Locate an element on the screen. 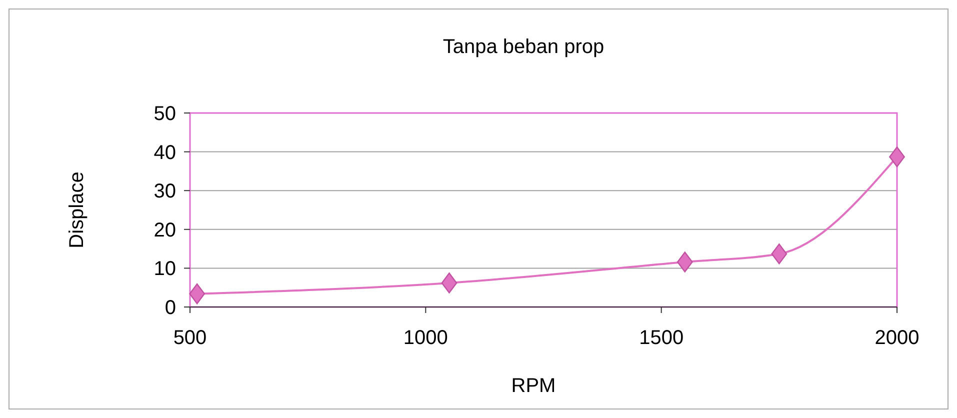 This screenshot has height=418, width=957. y-tick-label: 40 is located at coordinates (165, 153).